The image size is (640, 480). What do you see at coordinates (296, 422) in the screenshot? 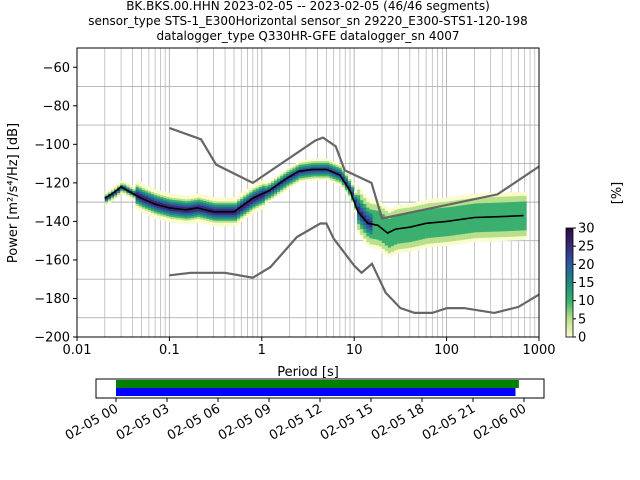
I see `time-tick-label: 02-05 12` at bounding box center [296, 422].